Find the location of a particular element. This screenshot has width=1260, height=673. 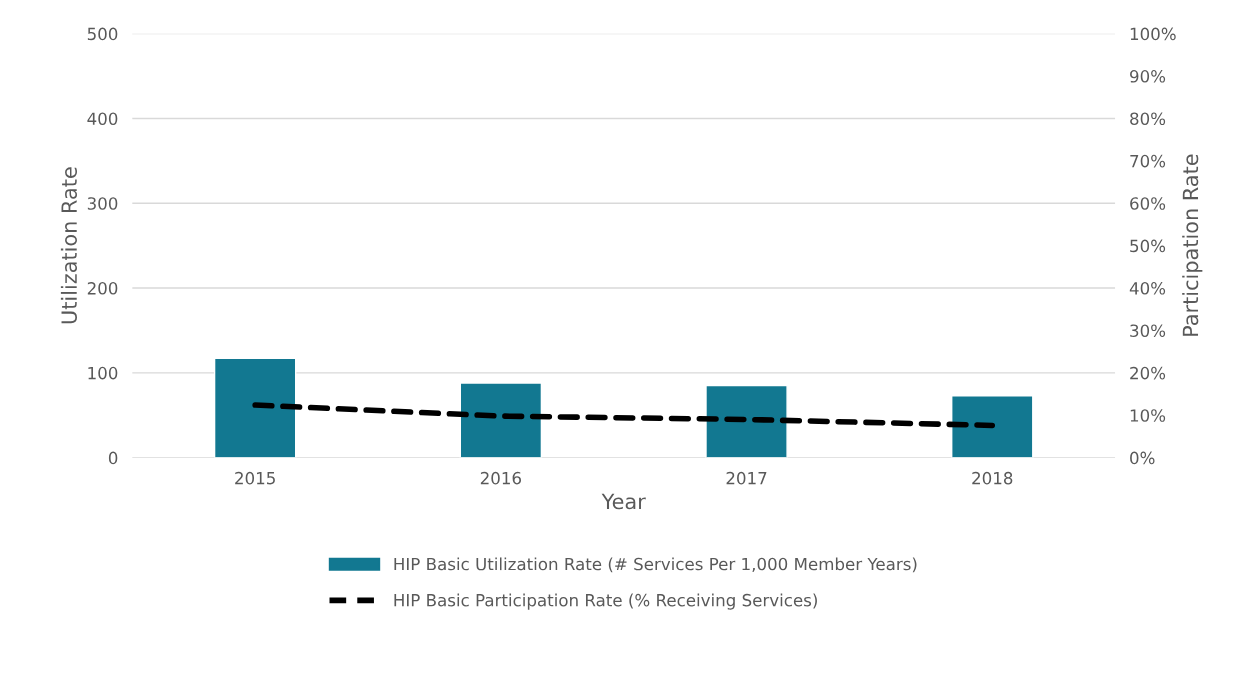

y2-tick-label: 100% is located at coordinates (1153, 34).